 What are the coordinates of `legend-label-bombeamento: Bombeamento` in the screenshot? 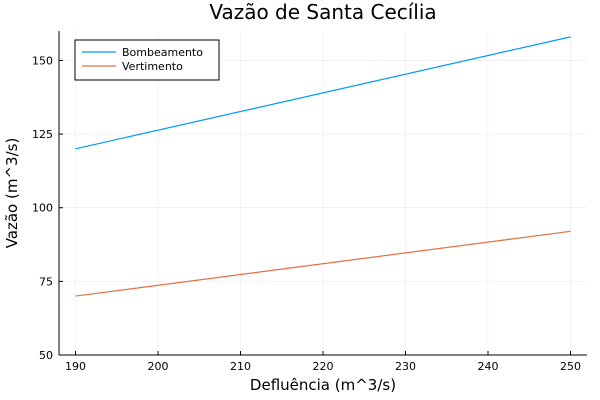 It's located at (162, 52).